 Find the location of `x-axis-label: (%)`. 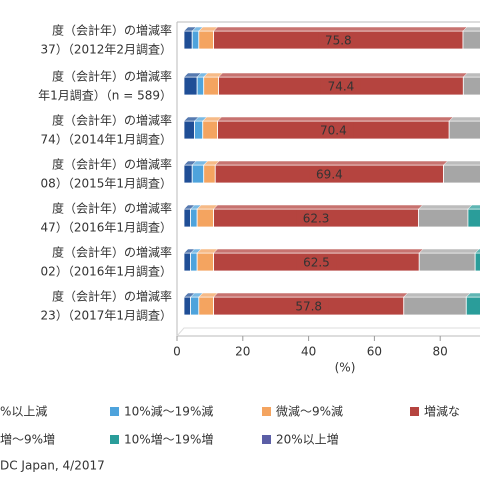

x-axis-label: (%) is located at coordinates (345, 368).